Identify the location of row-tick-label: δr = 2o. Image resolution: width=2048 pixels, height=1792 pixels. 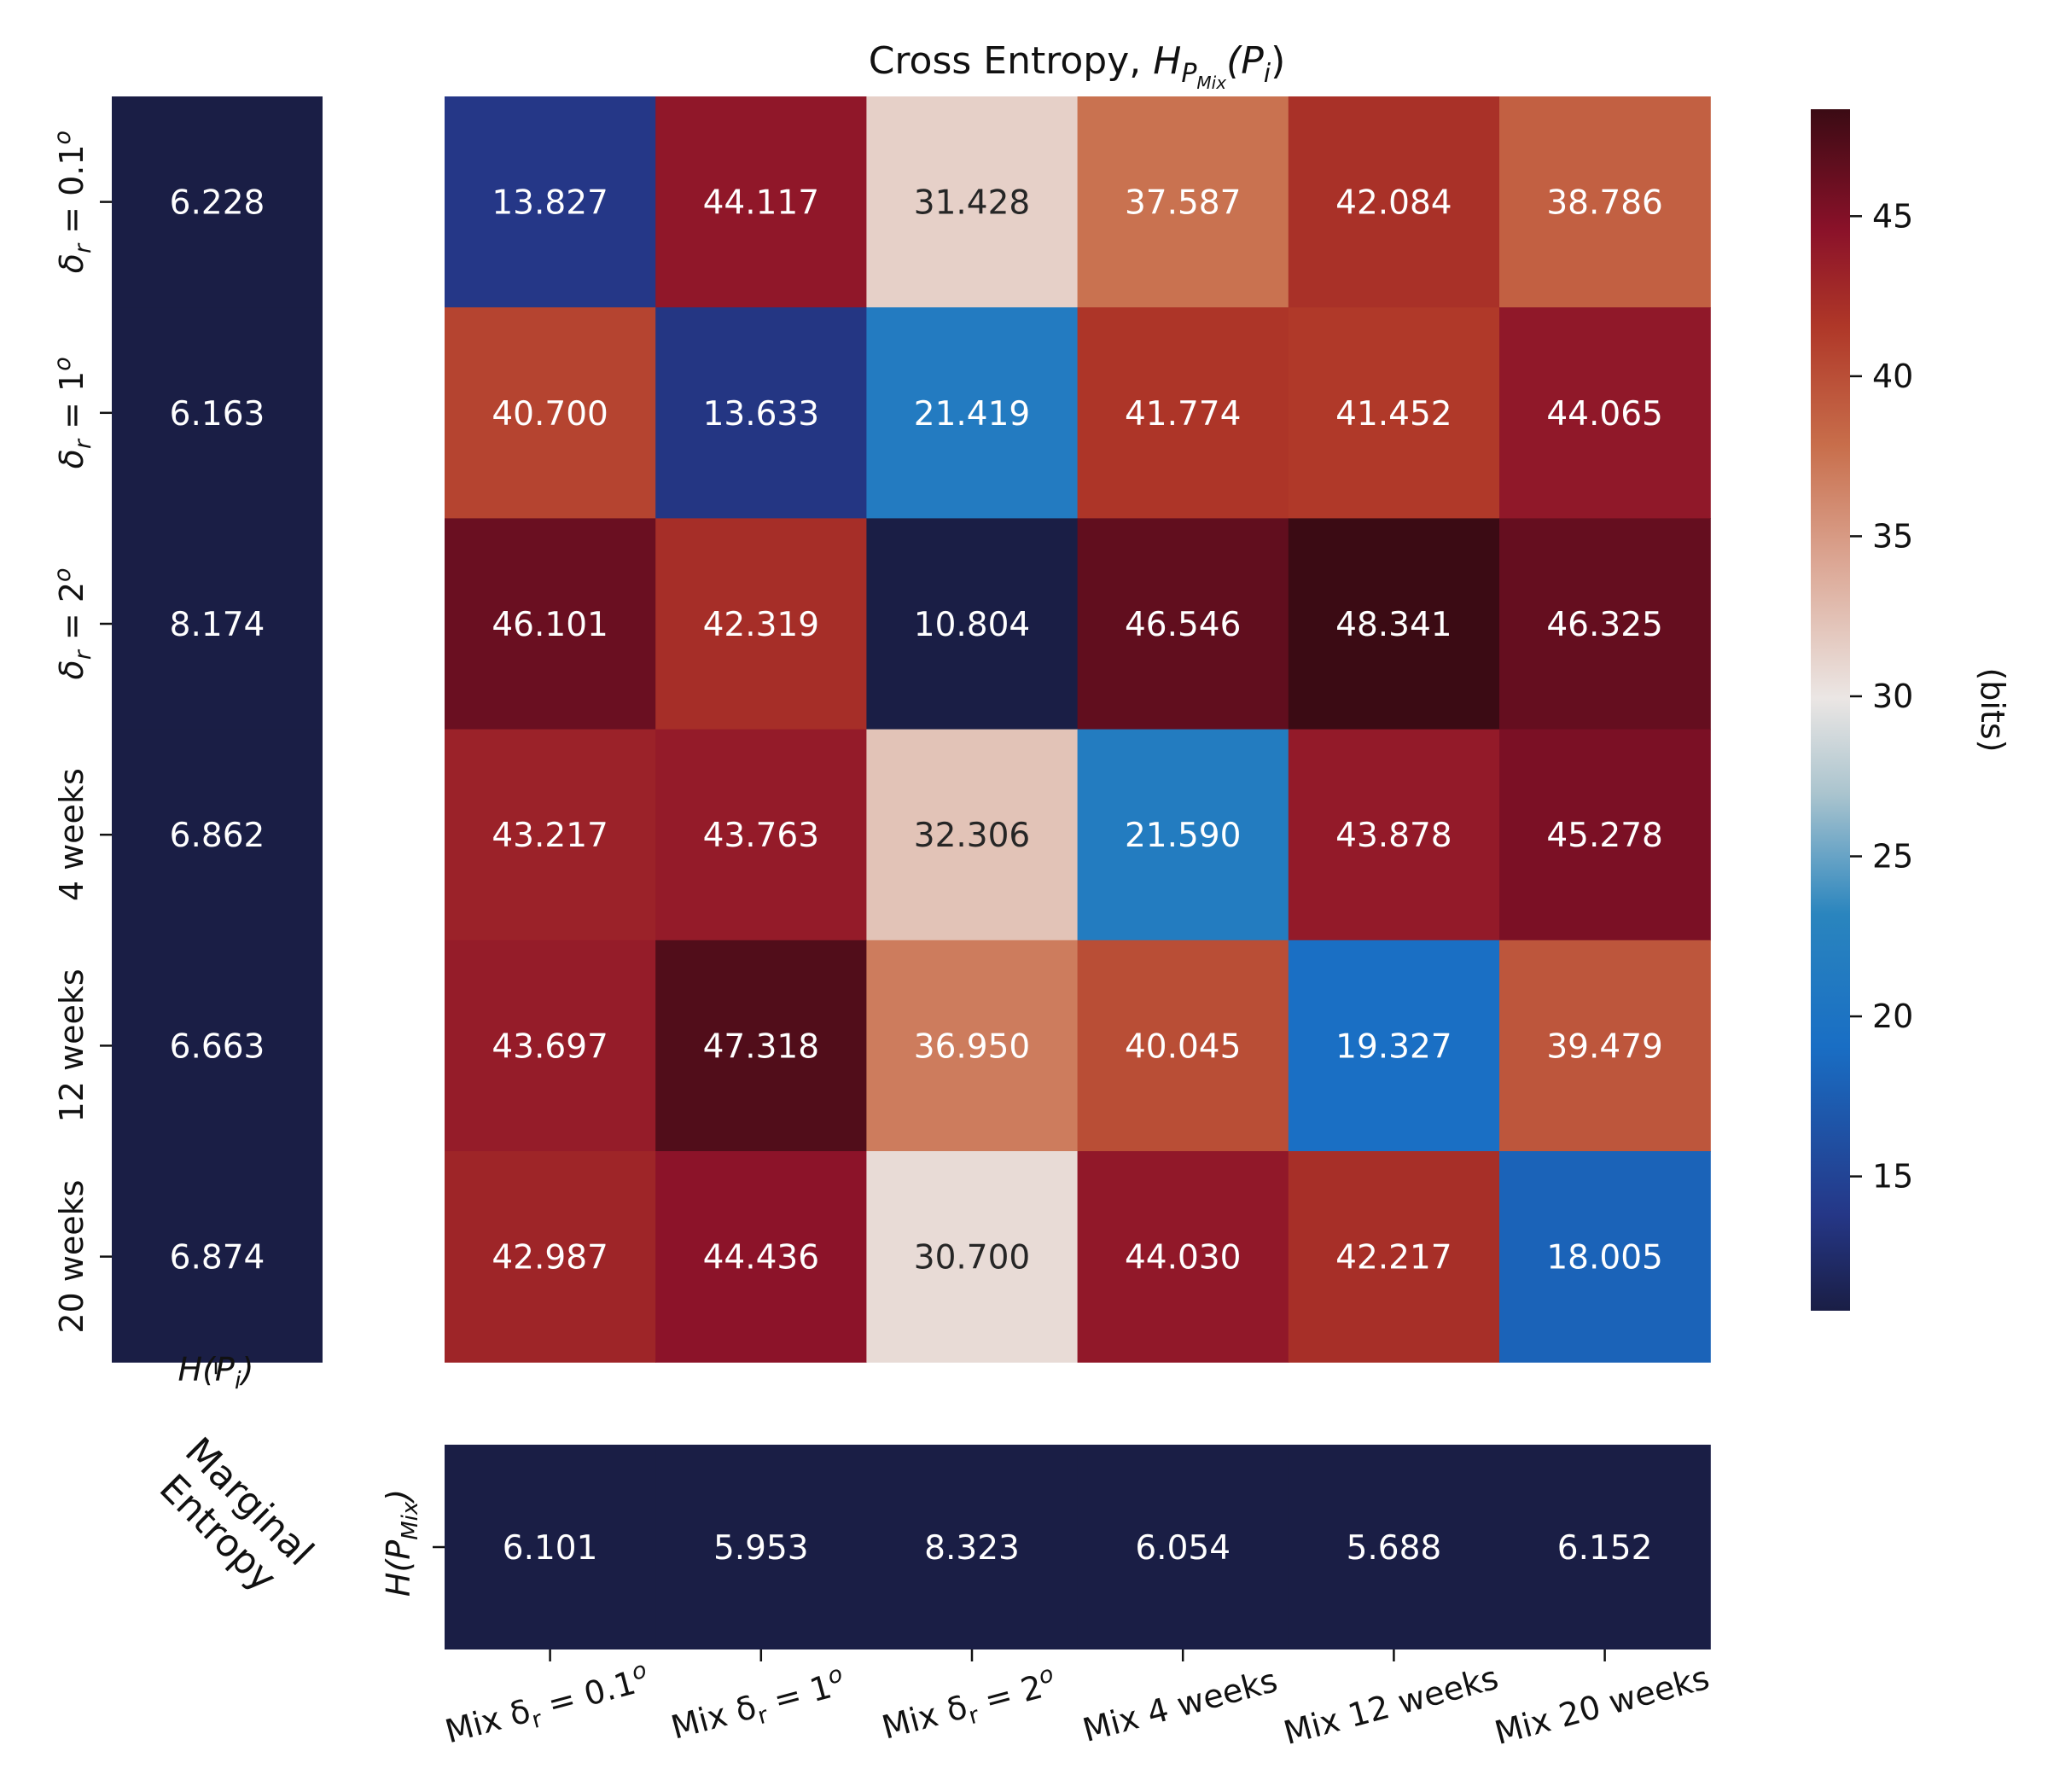
(72, 623).